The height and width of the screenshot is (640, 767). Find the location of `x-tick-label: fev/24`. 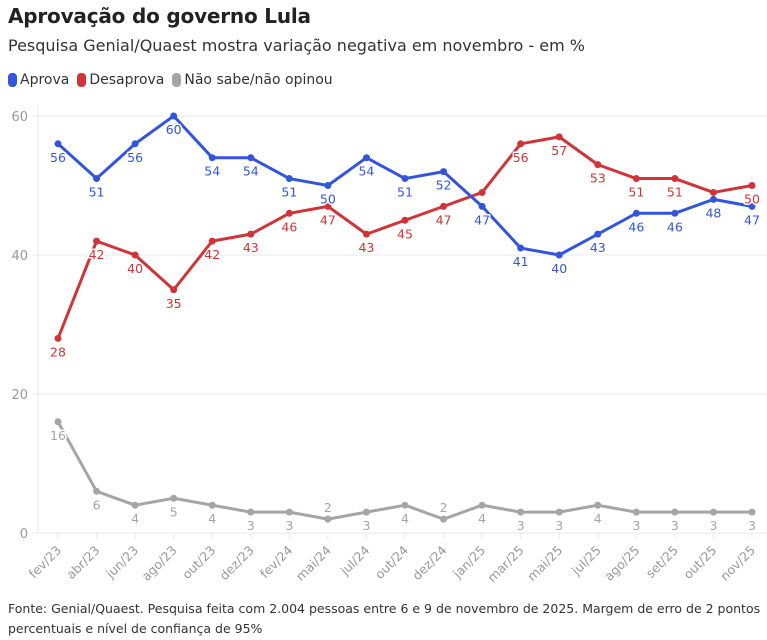

x-tick-label: fev/24 is located at coordinates (276, 561).